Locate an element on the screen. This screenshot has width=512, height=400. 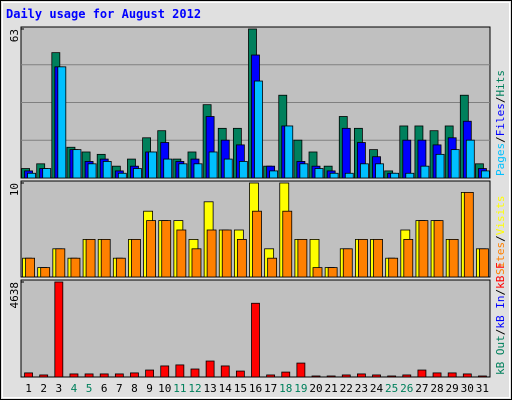
legend-entry: Pages is located at coordinates (500, 159).